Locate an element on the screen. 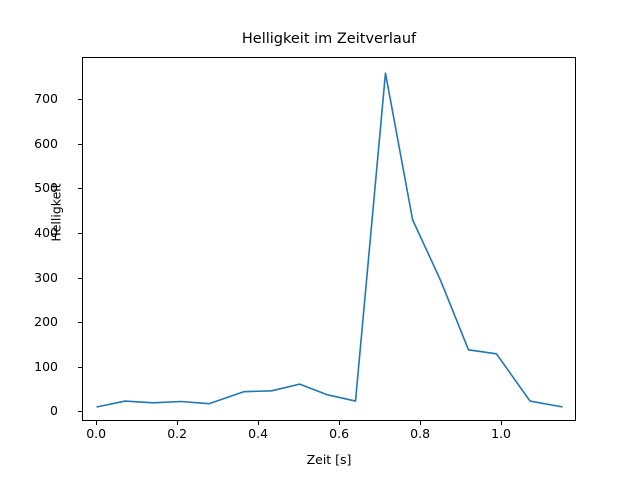 This screenshot has height=480, width=640. y-tick-label: 200 is located at coordinates (46, 322).